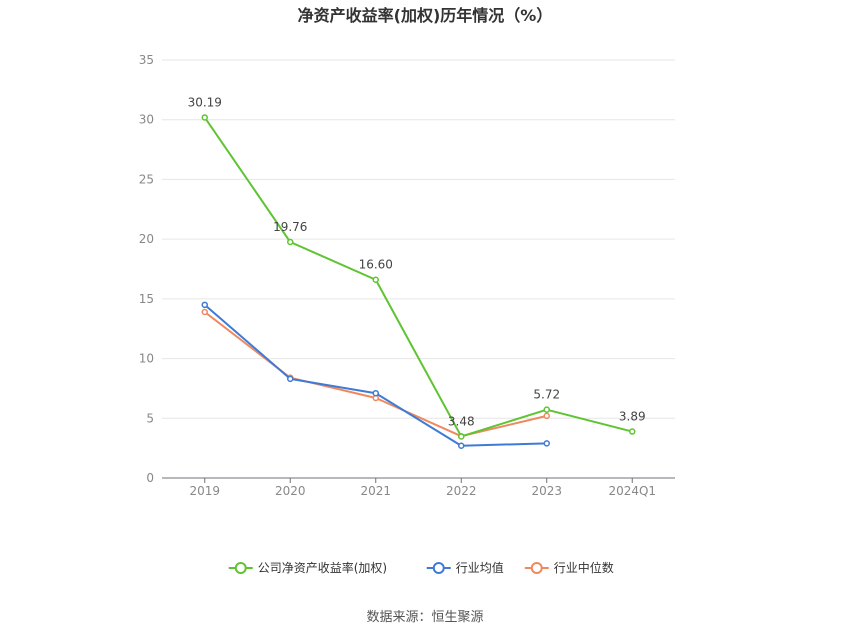  Describe the element at coordinates (146, 239) in the screenshot. I see `y-tick-label: 20` at that location.